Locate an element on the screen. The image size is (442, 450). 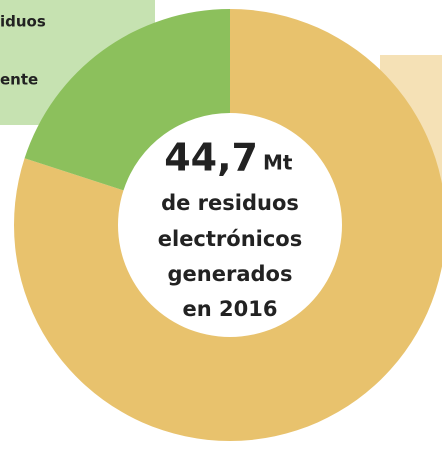
center-value: 44,7 is located at coordinates (211, 158).